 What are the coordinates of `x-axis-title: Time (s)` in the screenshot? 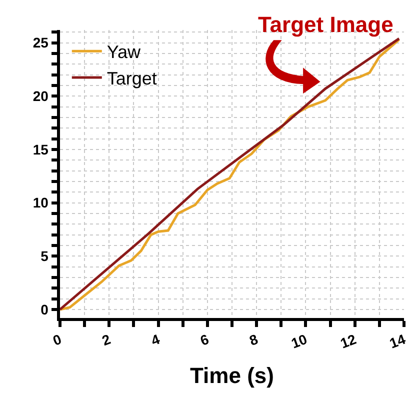 It's located at (232, 375).